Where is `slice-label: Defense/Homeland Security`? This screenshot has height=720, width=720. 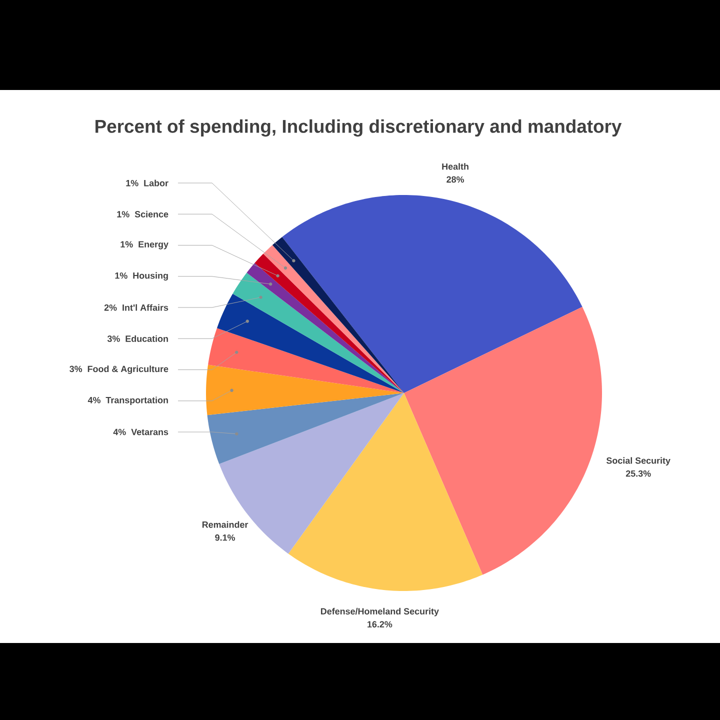
slice-label: Defense/Homeland Security is located at coordinates (379, 612).